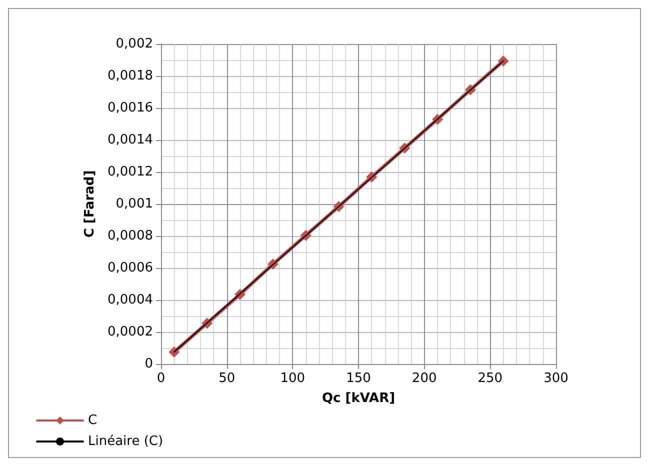  What do you see at coordinates (90, 204) in the screenshot?
I see `y-axis-title: C [Farad]` at bounding box center [90, 204].